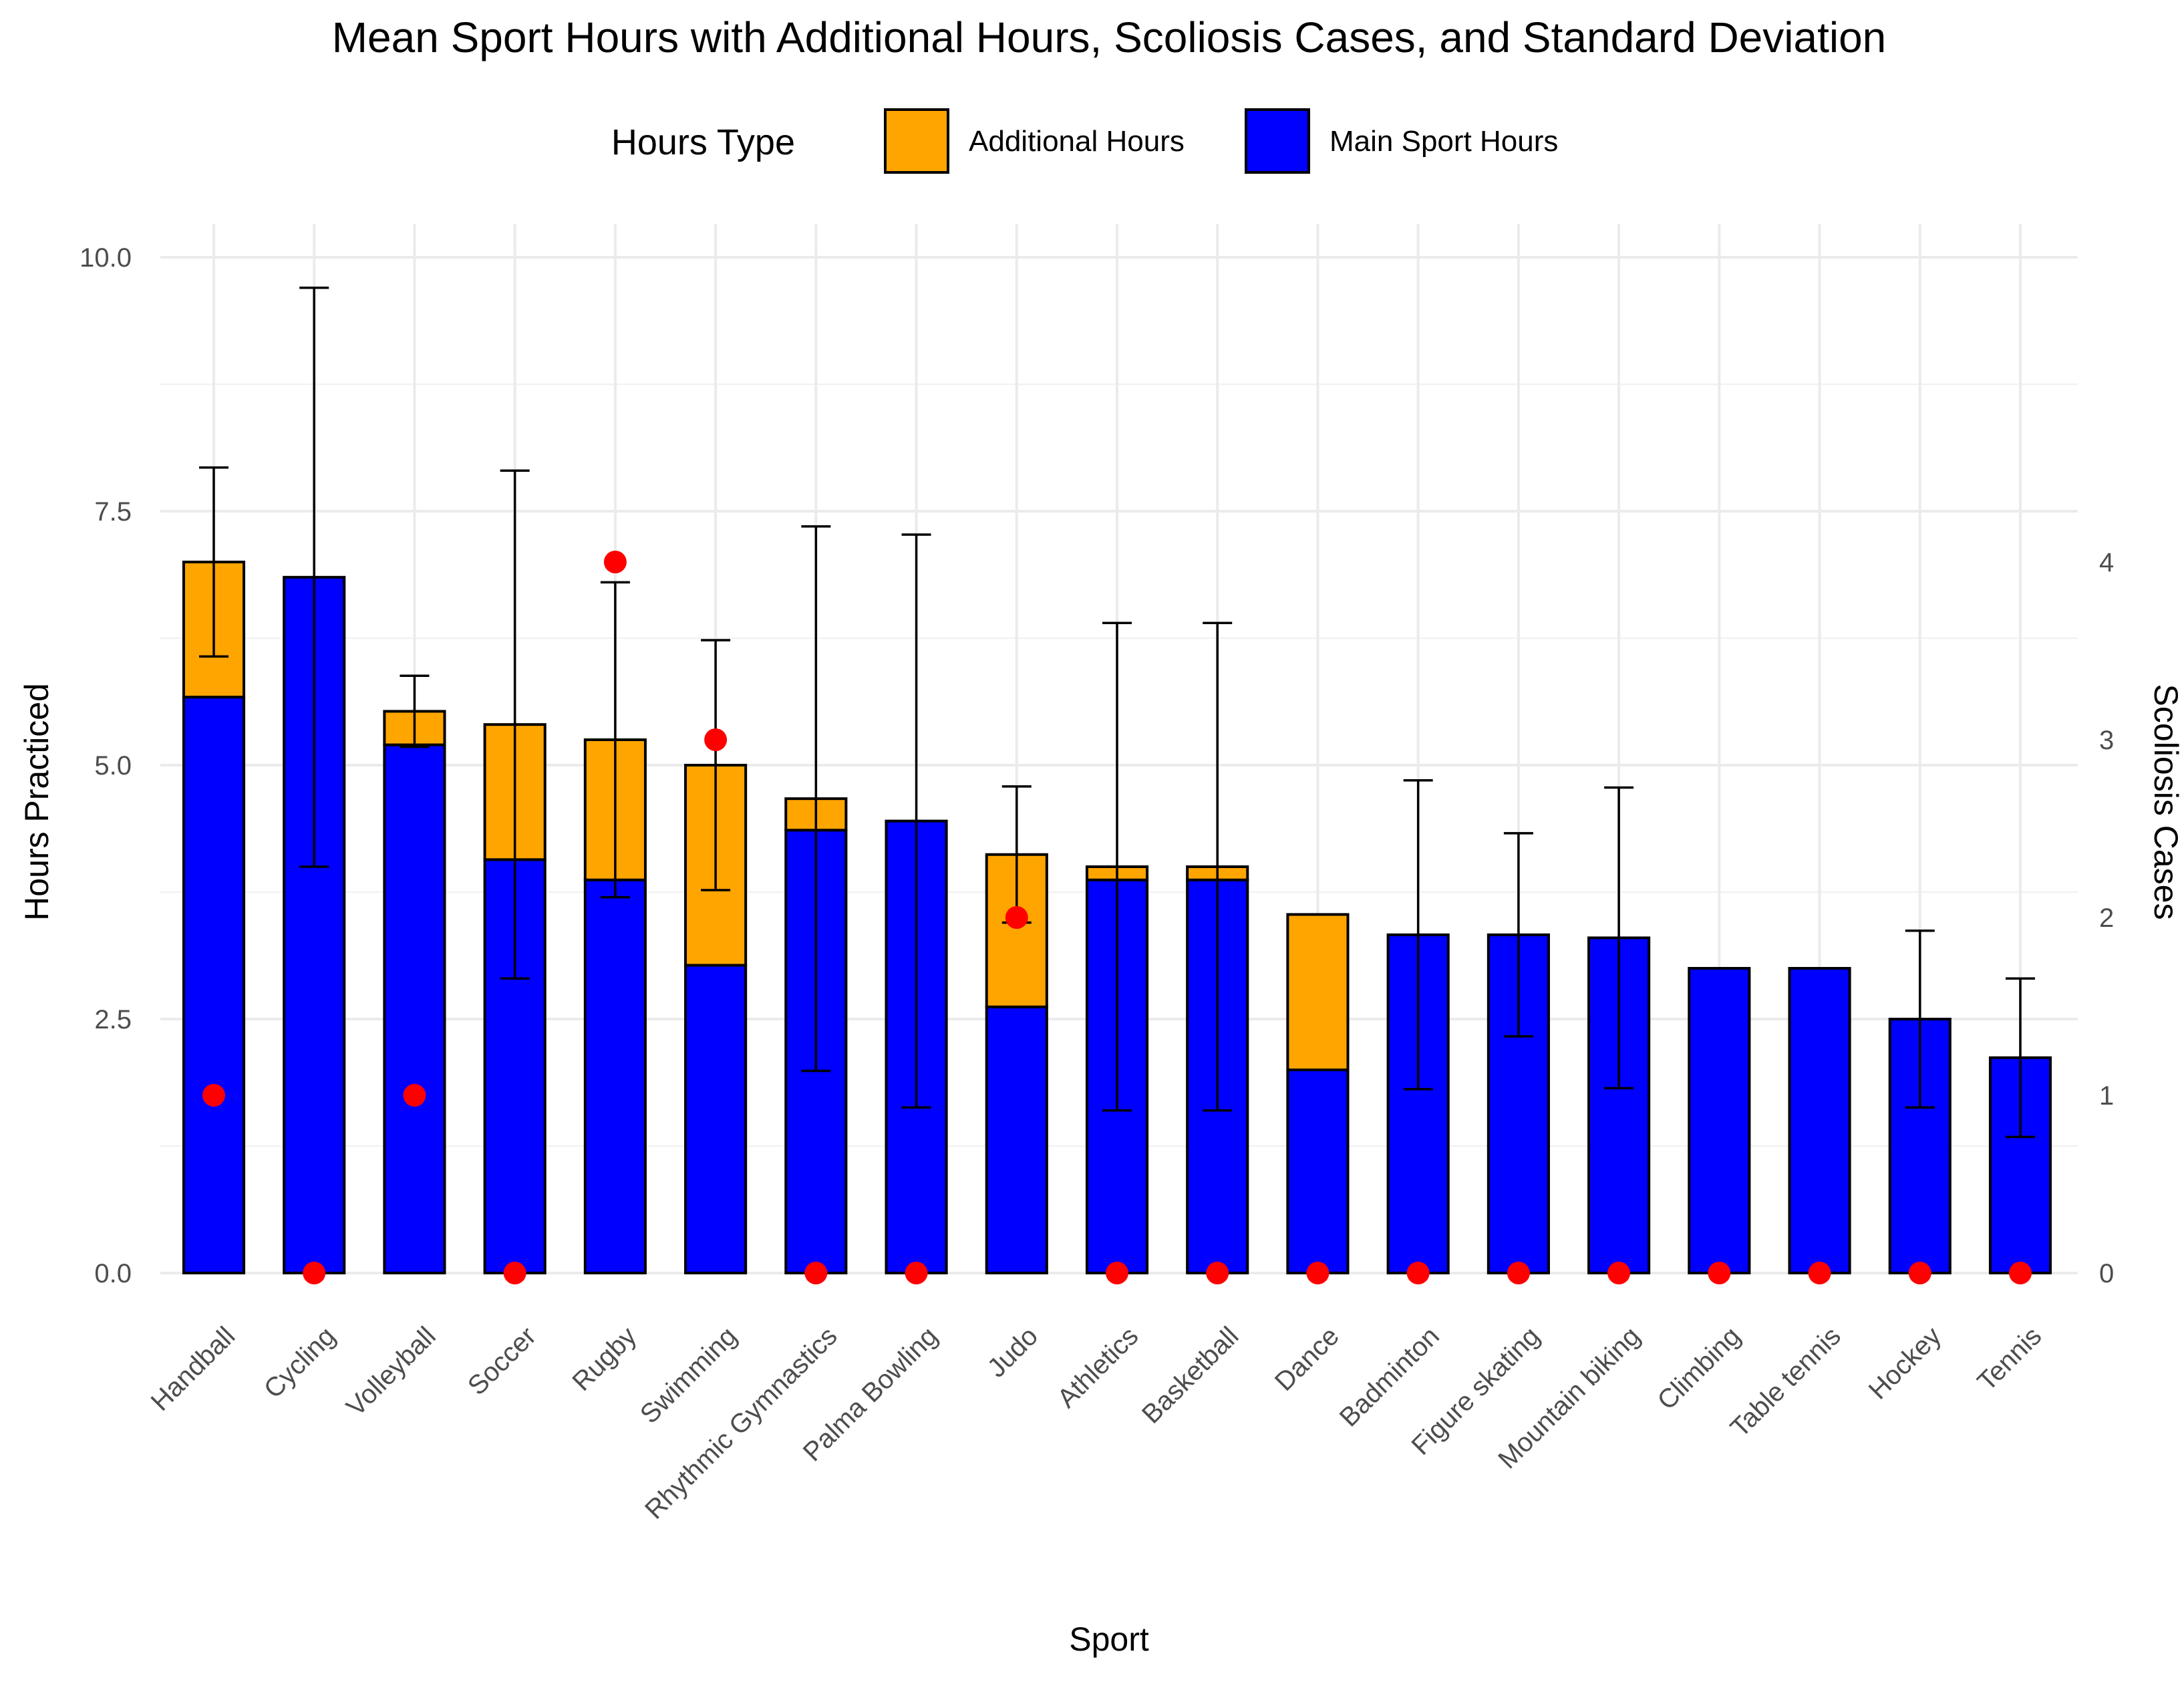 Image resolution: width=2184 pixels, height=1686 pixels. I want to click on scoliosis-point-soccer, so click(514, 1273).